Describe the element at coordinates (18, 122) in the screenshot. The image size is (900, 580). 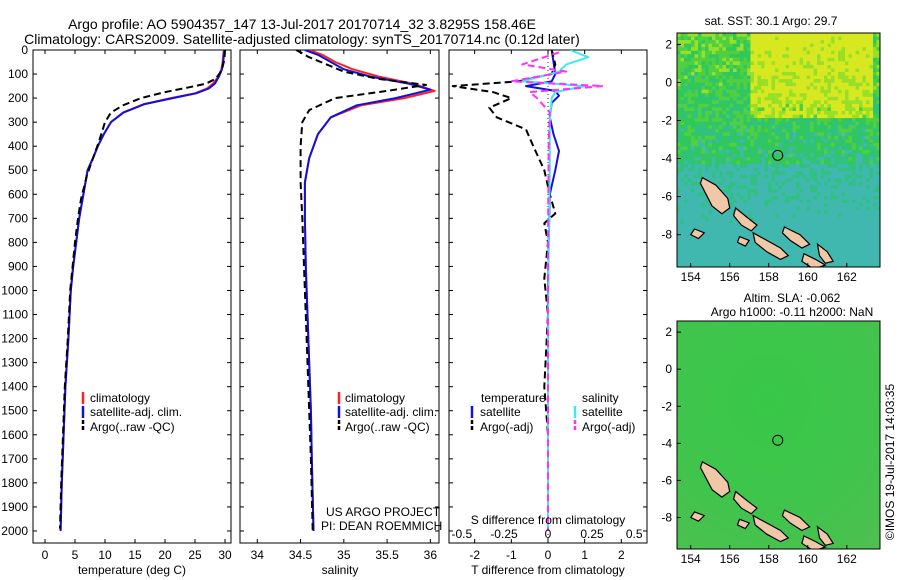
I see `y-tick-label: 300` at that location.